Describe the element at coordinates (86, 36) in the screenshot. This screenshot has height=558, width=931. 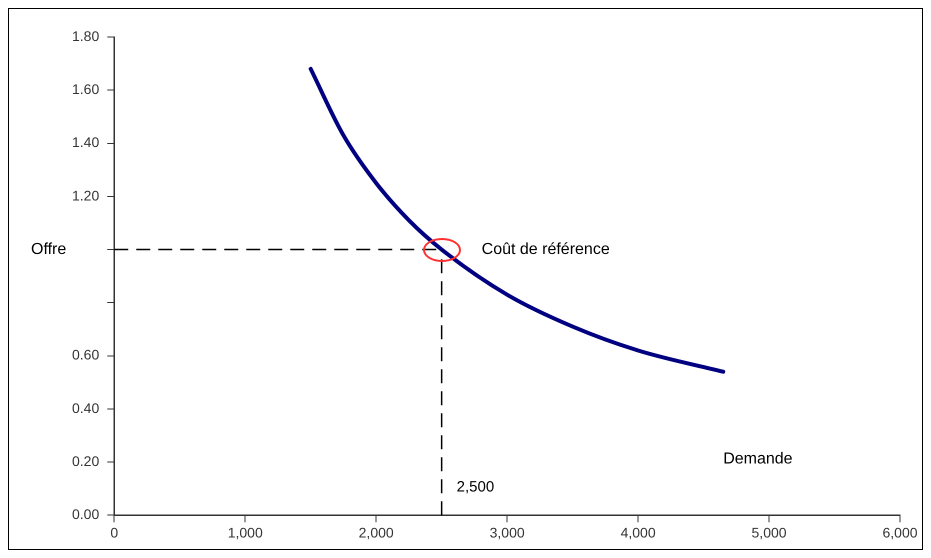
I see `y-tick-label: 1.80` at that location.